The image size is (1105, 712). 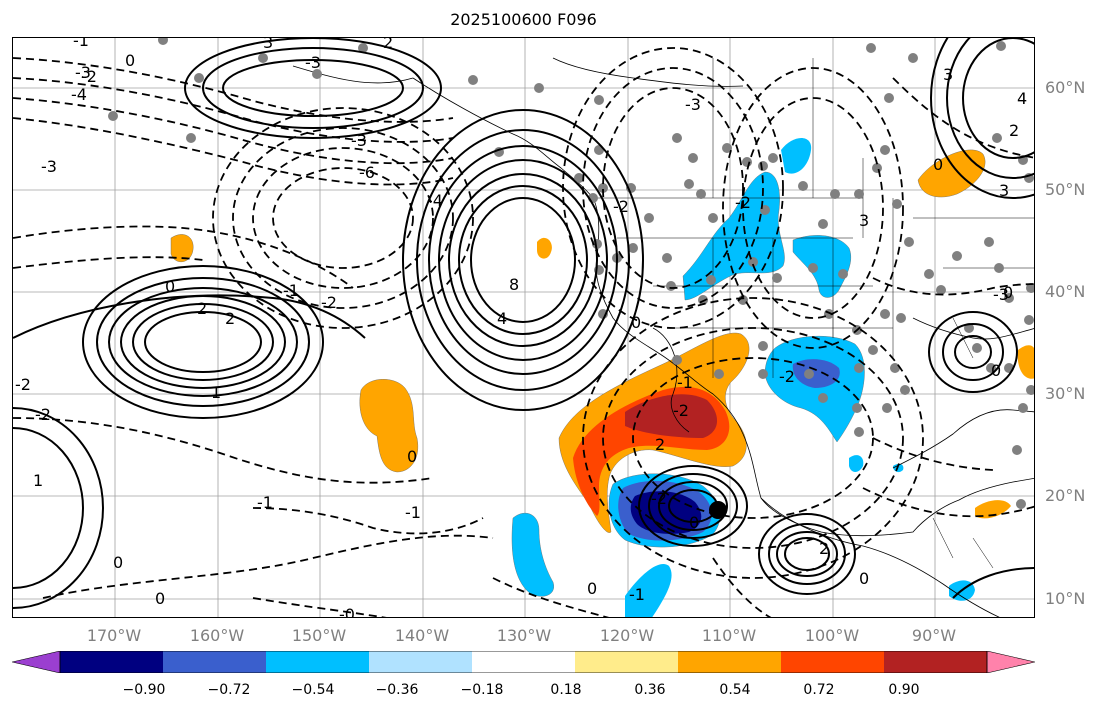 What do you see at coordinates (422, 635) in the screenshot?
I see `lon-label-140w: 140°W` at bounding box center [422, 635].